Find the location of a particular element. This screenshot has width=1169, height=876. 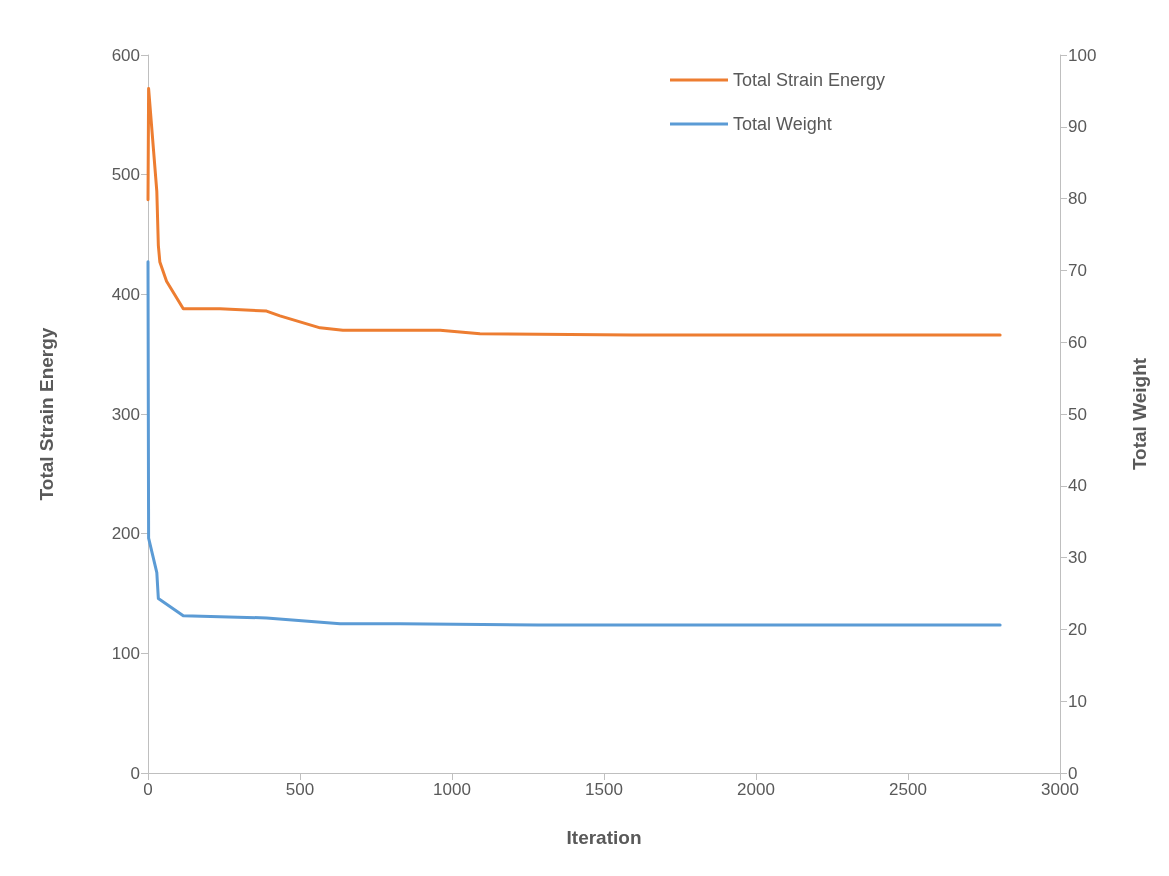

y2-tick-label: 60 is located at coordinates (1077, 342).